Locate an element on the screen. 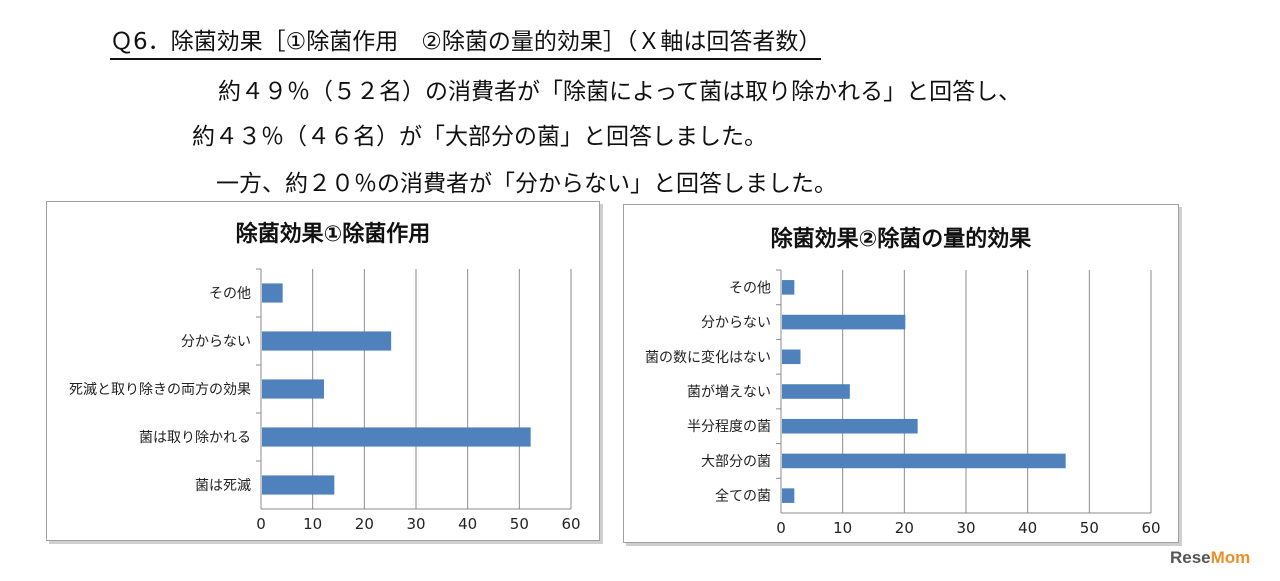 Image resolution: width=1280 pixels, height=581 pixels. category-label: 全ての菌 is located at coordinates (743, 496).